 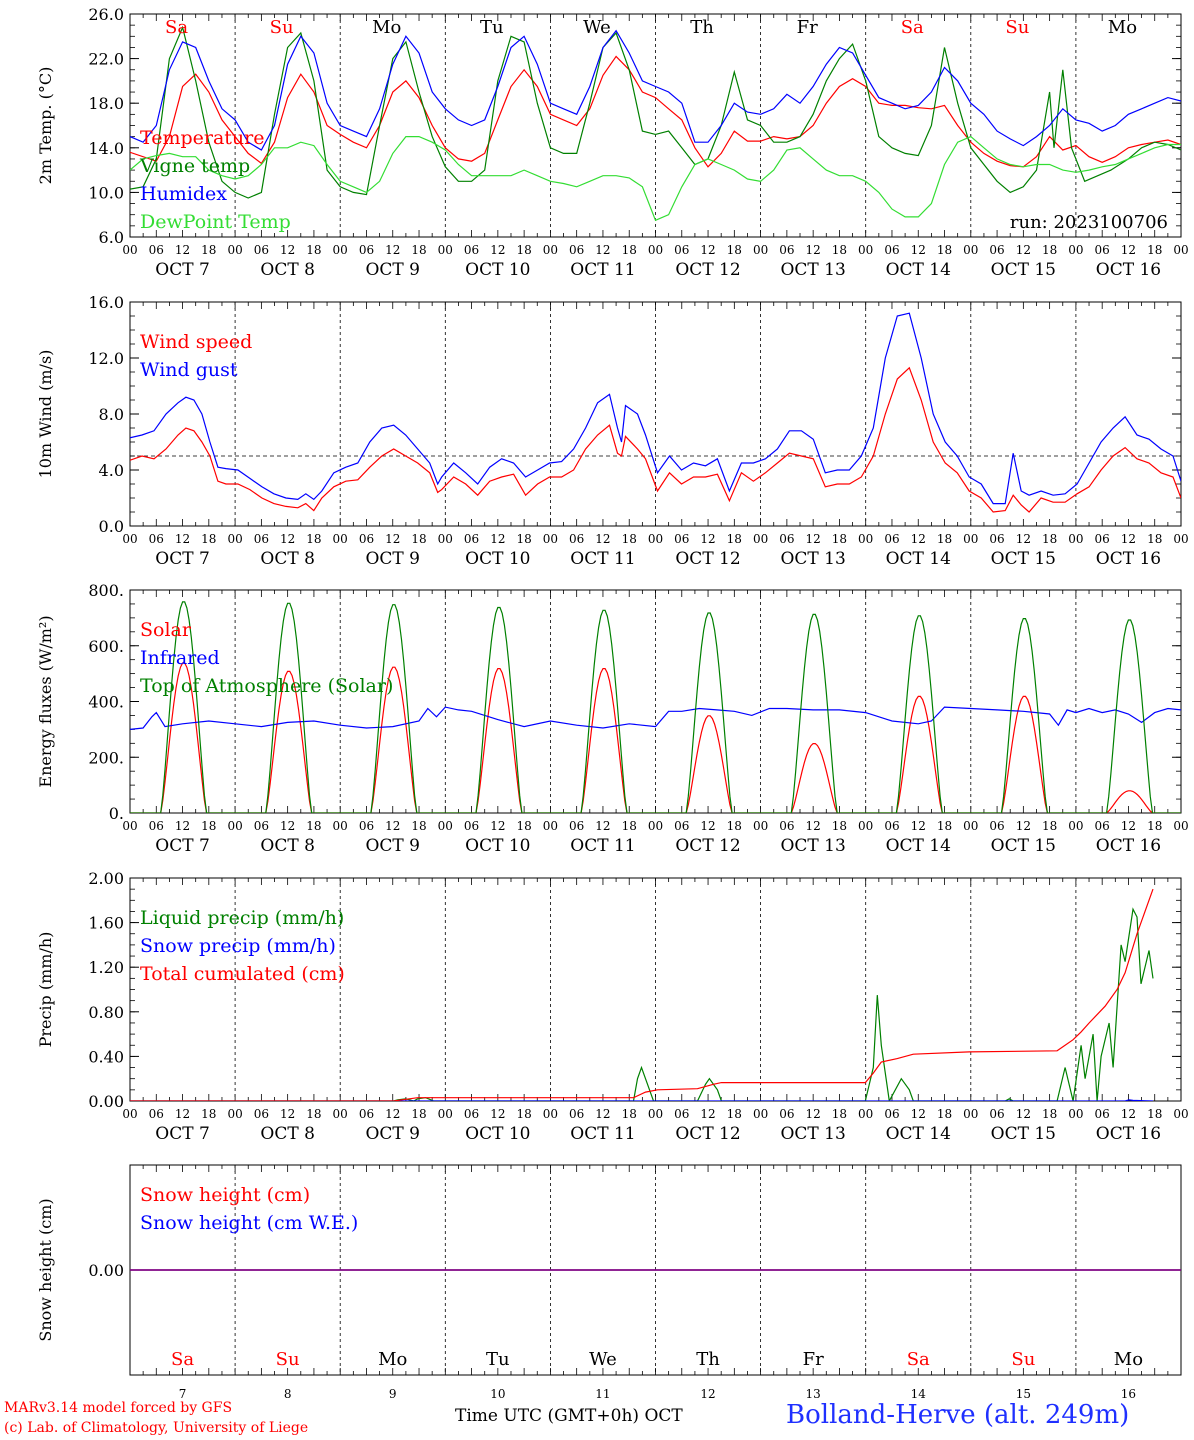 I want to click on weekday-label-bottom: We, so click(x=603, y=1359).